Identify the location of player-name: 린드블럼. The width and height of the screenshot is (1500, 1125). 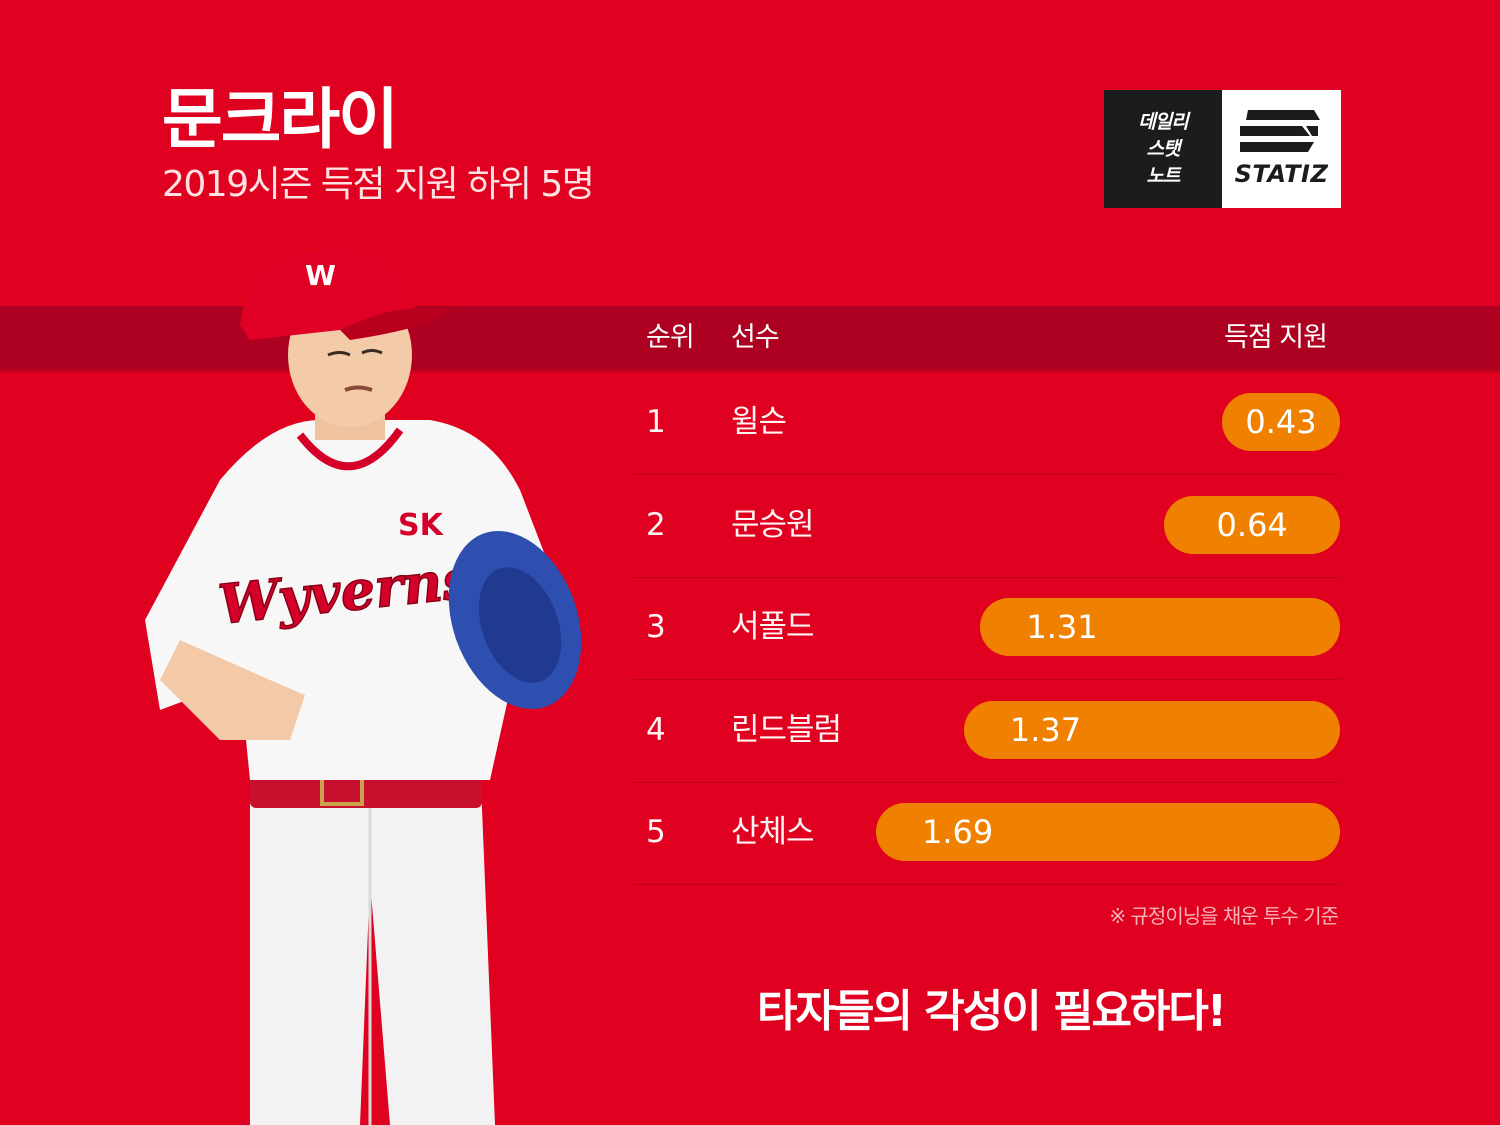
(786, 729).